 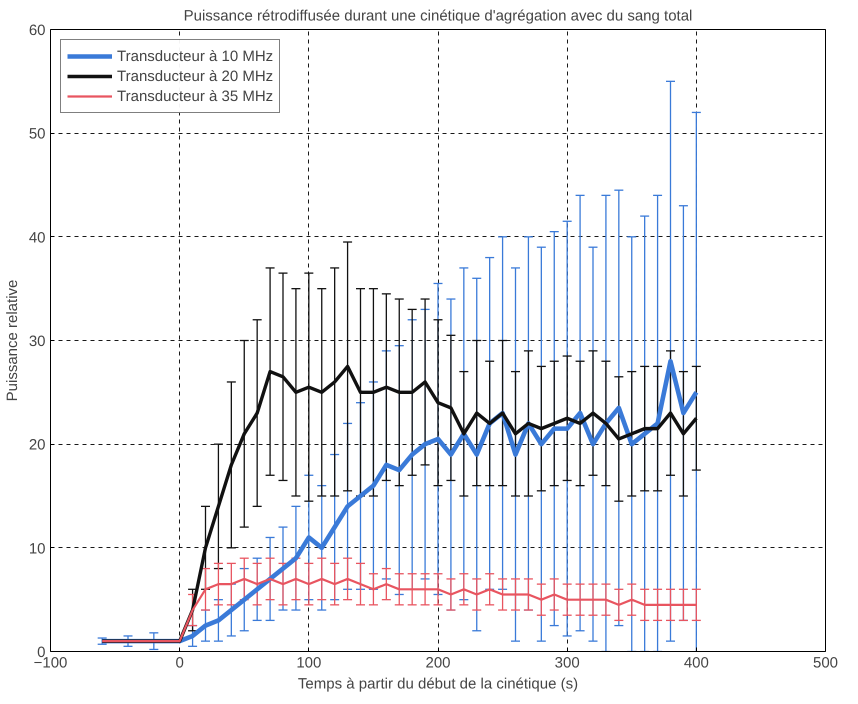 I want to click on y-tick-label: 40, so click(x=37, y=237).